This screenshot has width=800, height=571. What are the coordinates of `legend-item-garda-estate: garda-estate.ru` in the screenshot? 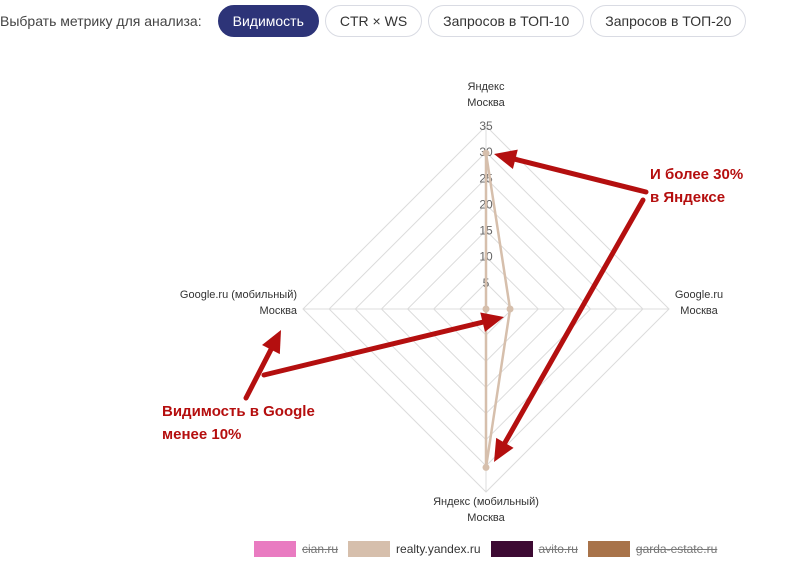 It's located at (652, 549).